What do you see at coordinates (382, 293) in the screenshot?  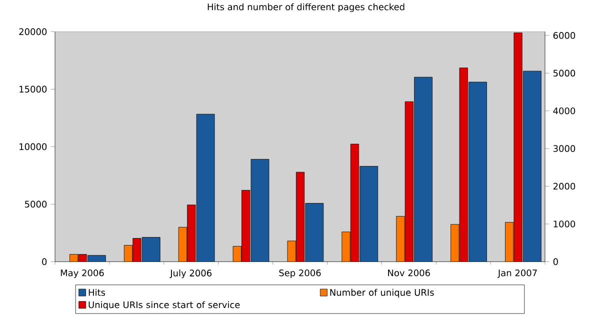 I see `legend-label: Number of unique URIs` at bounding box center [382, 293].